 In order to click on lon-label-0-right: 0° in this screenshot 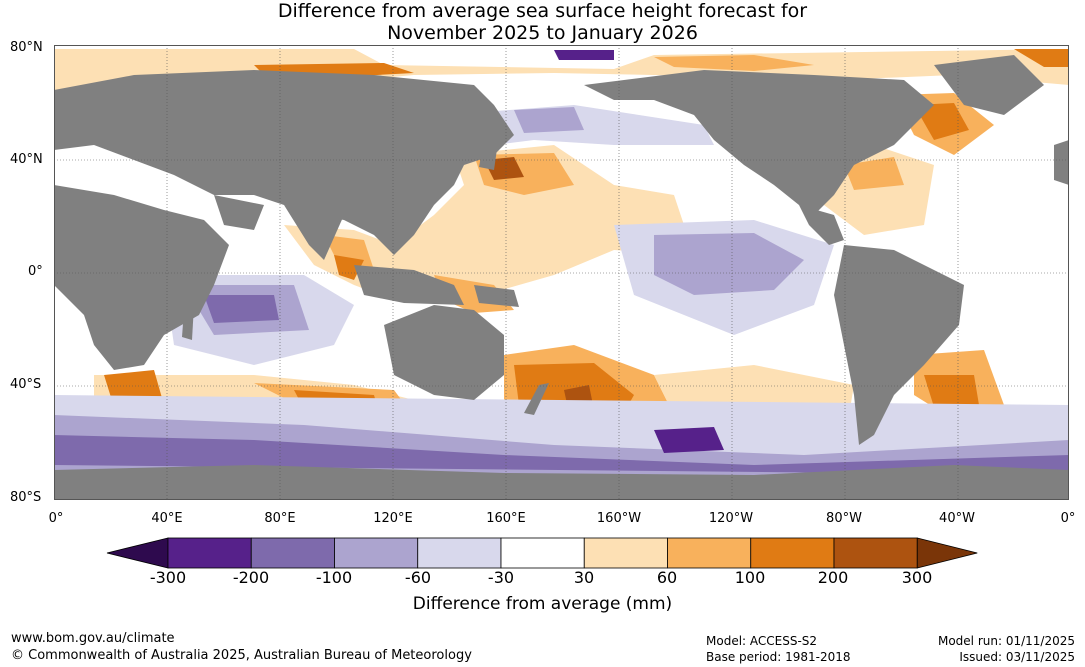, I will do `click(1068, 518)`.